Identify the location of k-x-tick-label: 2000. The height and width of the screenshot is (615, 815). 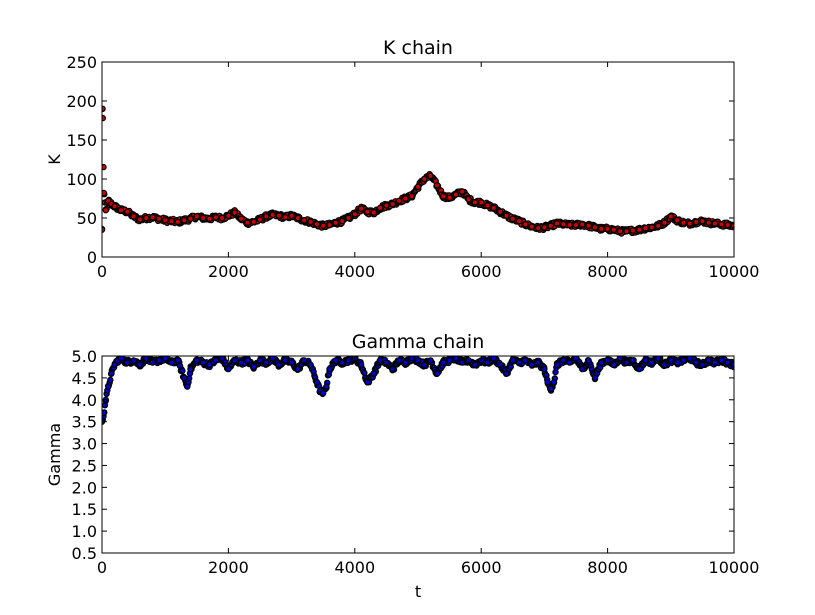
(228, 271).